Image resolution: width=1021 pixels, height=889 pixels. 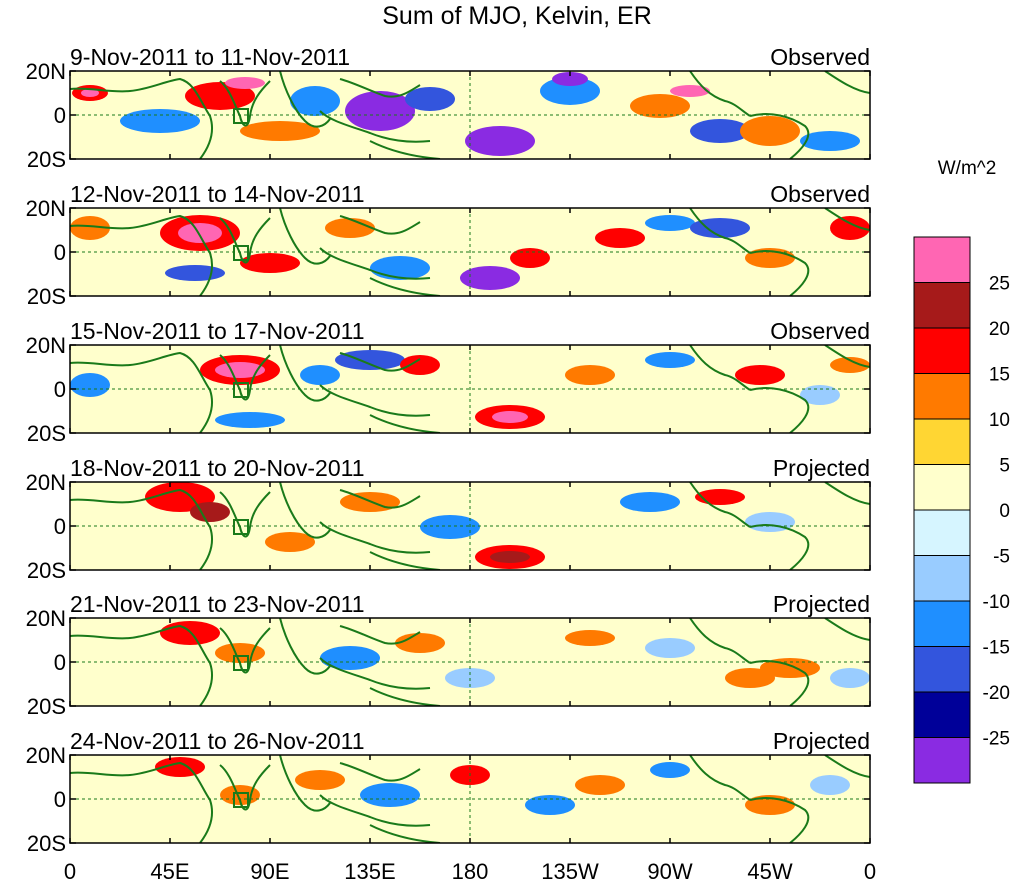 What do you see at coordinates (821, 468) in the screenshot?
I see `panel-status: Projected` at bounding box center [821, 468].